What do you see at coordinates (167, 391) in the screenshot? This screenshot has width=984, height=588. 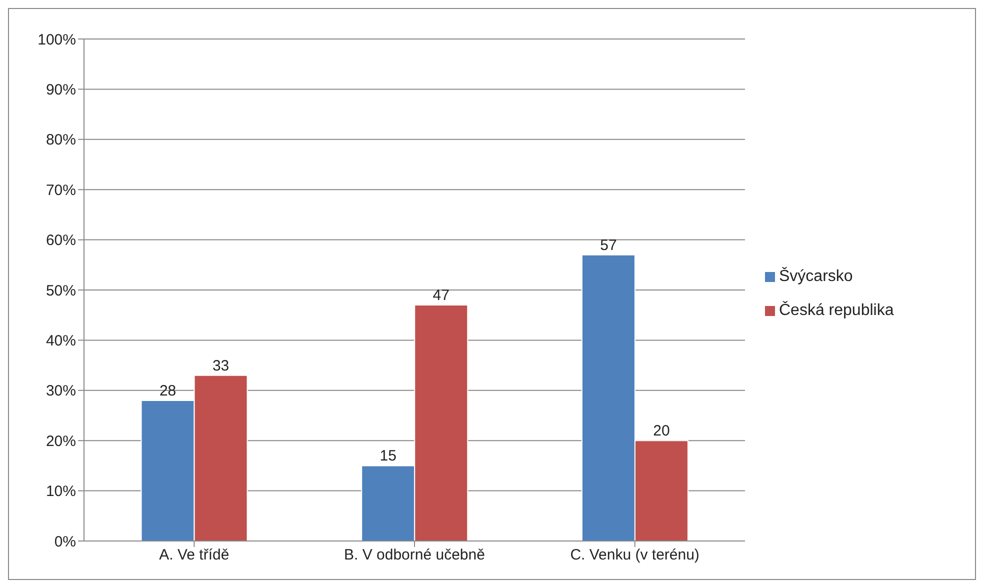 I see `data-label: 28` at bounding box center [167, 391].